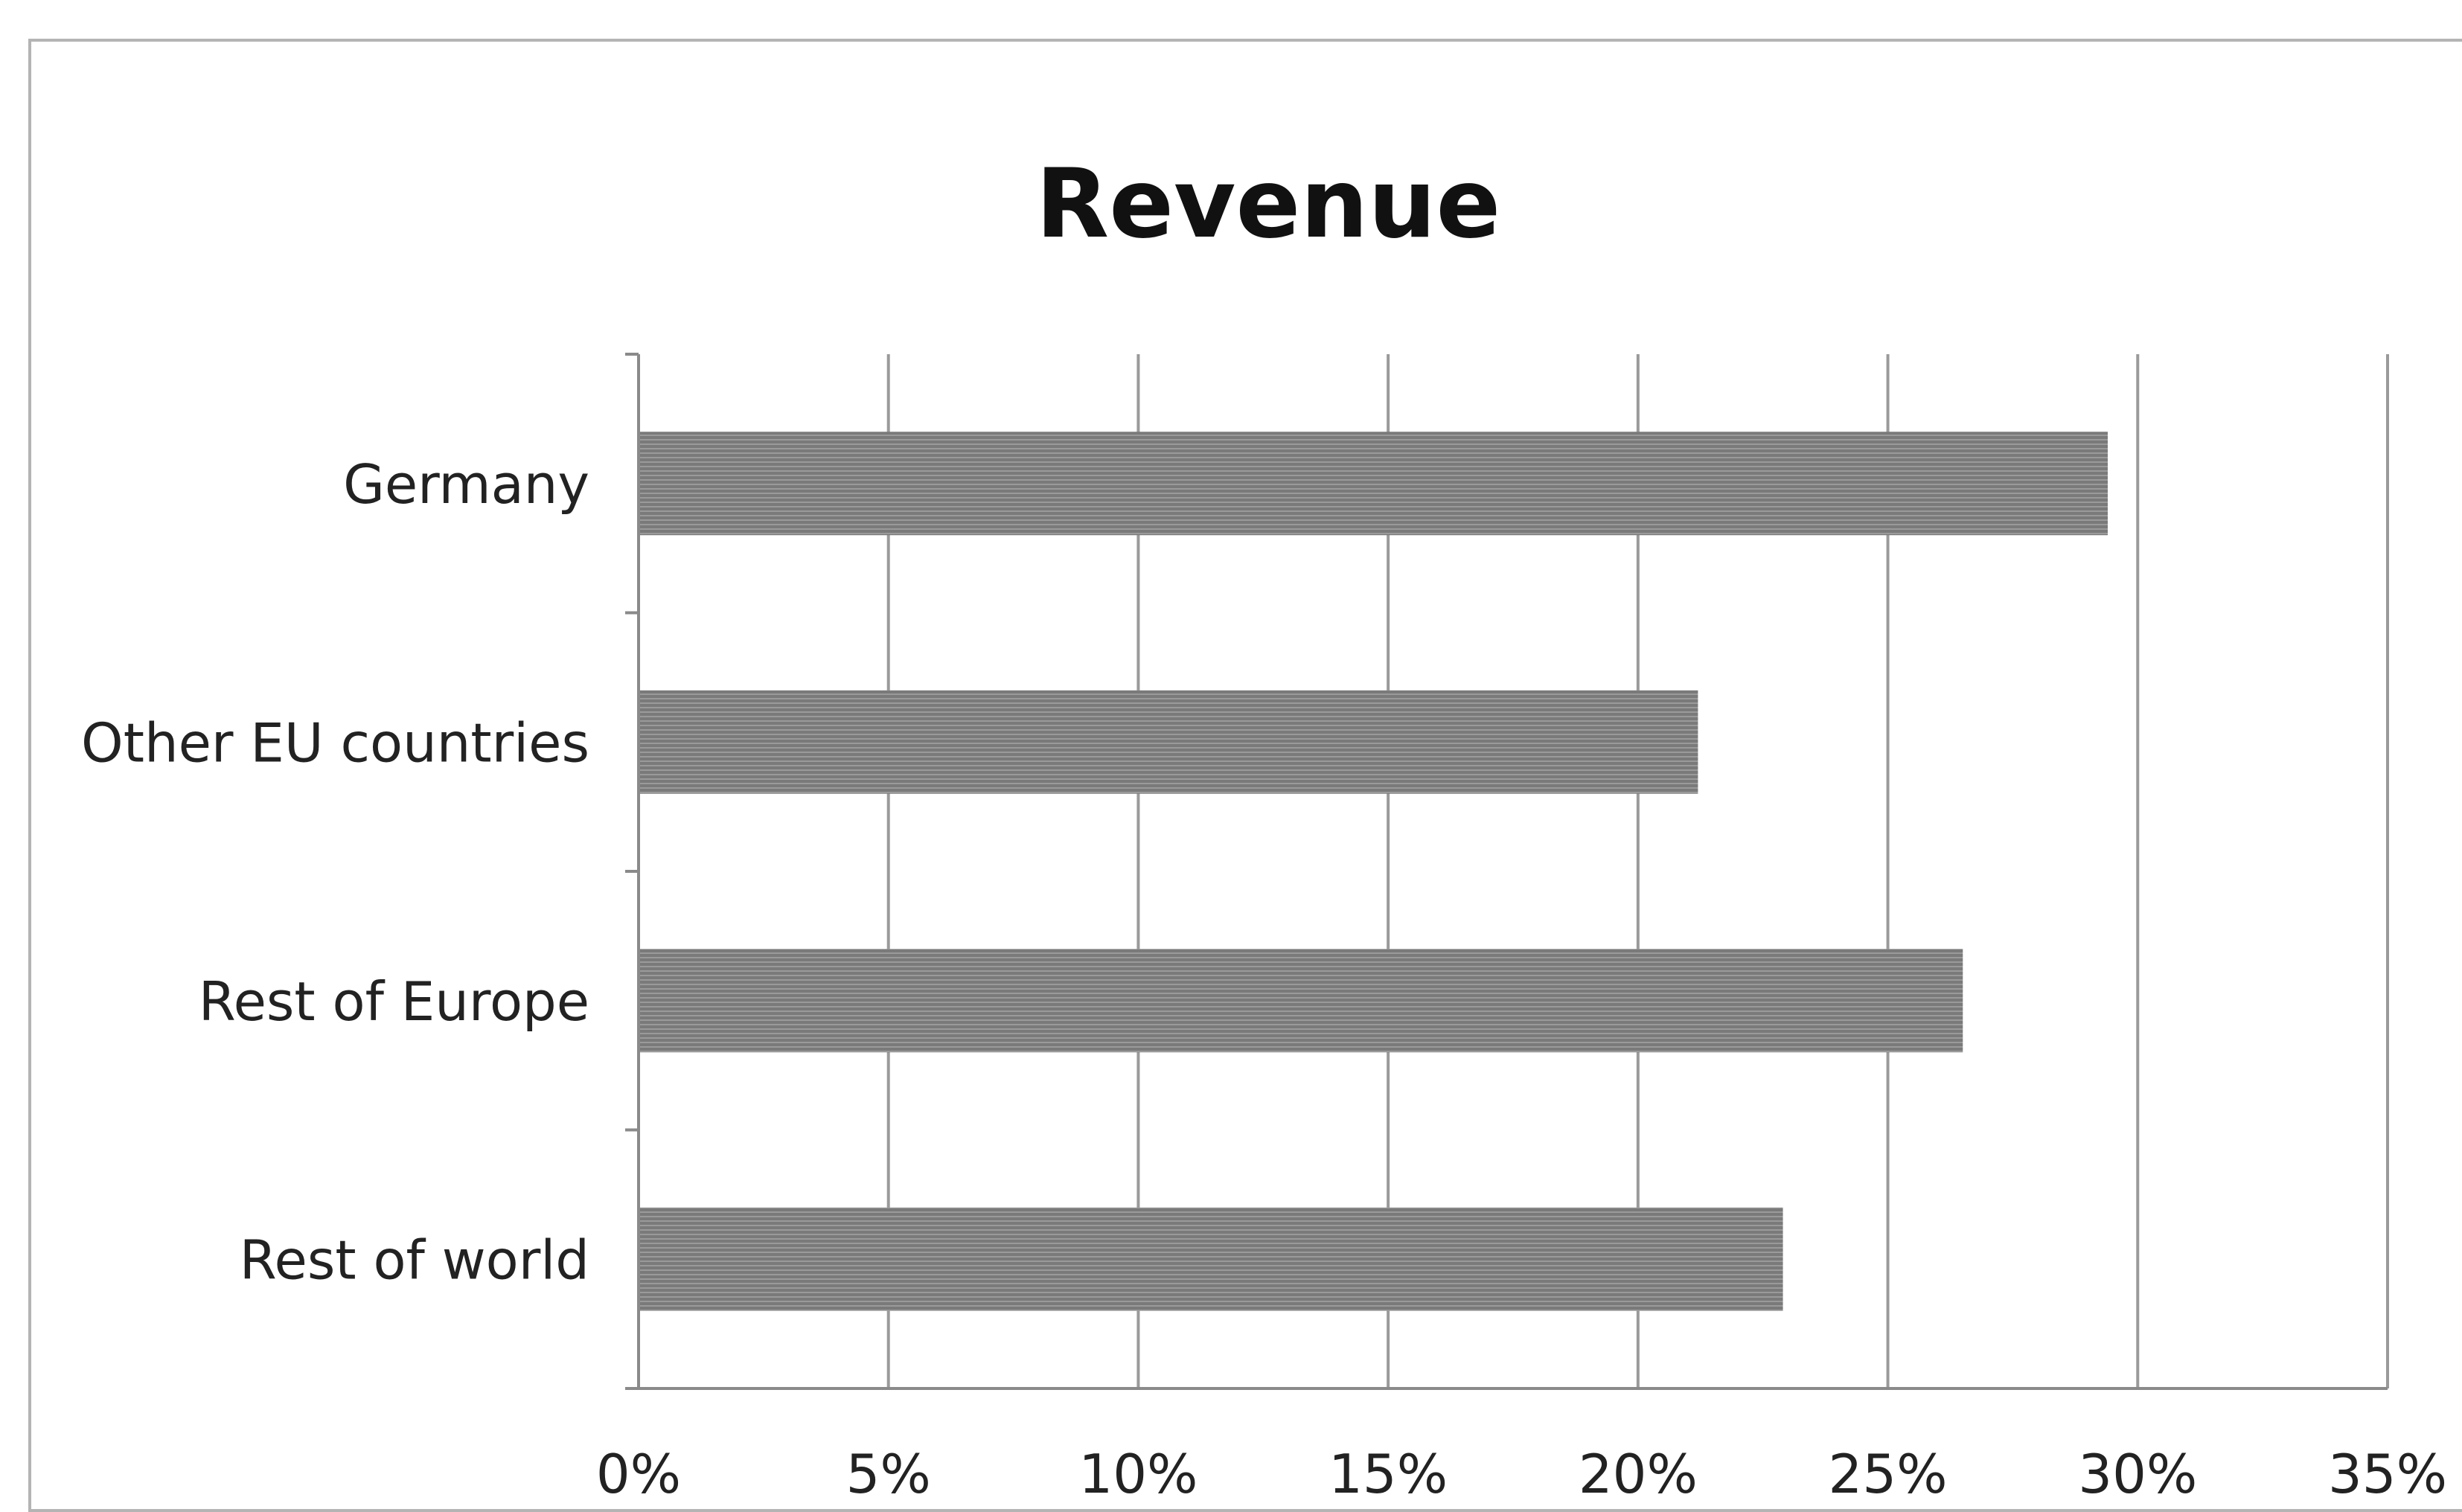  I want to click on x-tick-label: 35%, so click(2387, 1474).